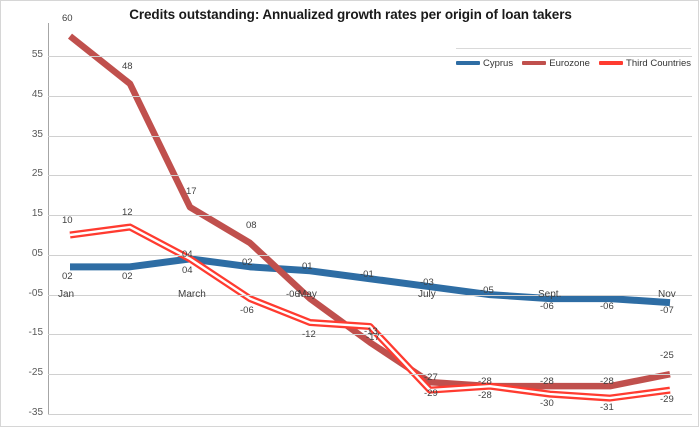 The height and width of the screenshot is (427, 699). Describe the element at coordinates (37, 253) in the screenshot. I see `y-axis-tick-label: 05` at that location.